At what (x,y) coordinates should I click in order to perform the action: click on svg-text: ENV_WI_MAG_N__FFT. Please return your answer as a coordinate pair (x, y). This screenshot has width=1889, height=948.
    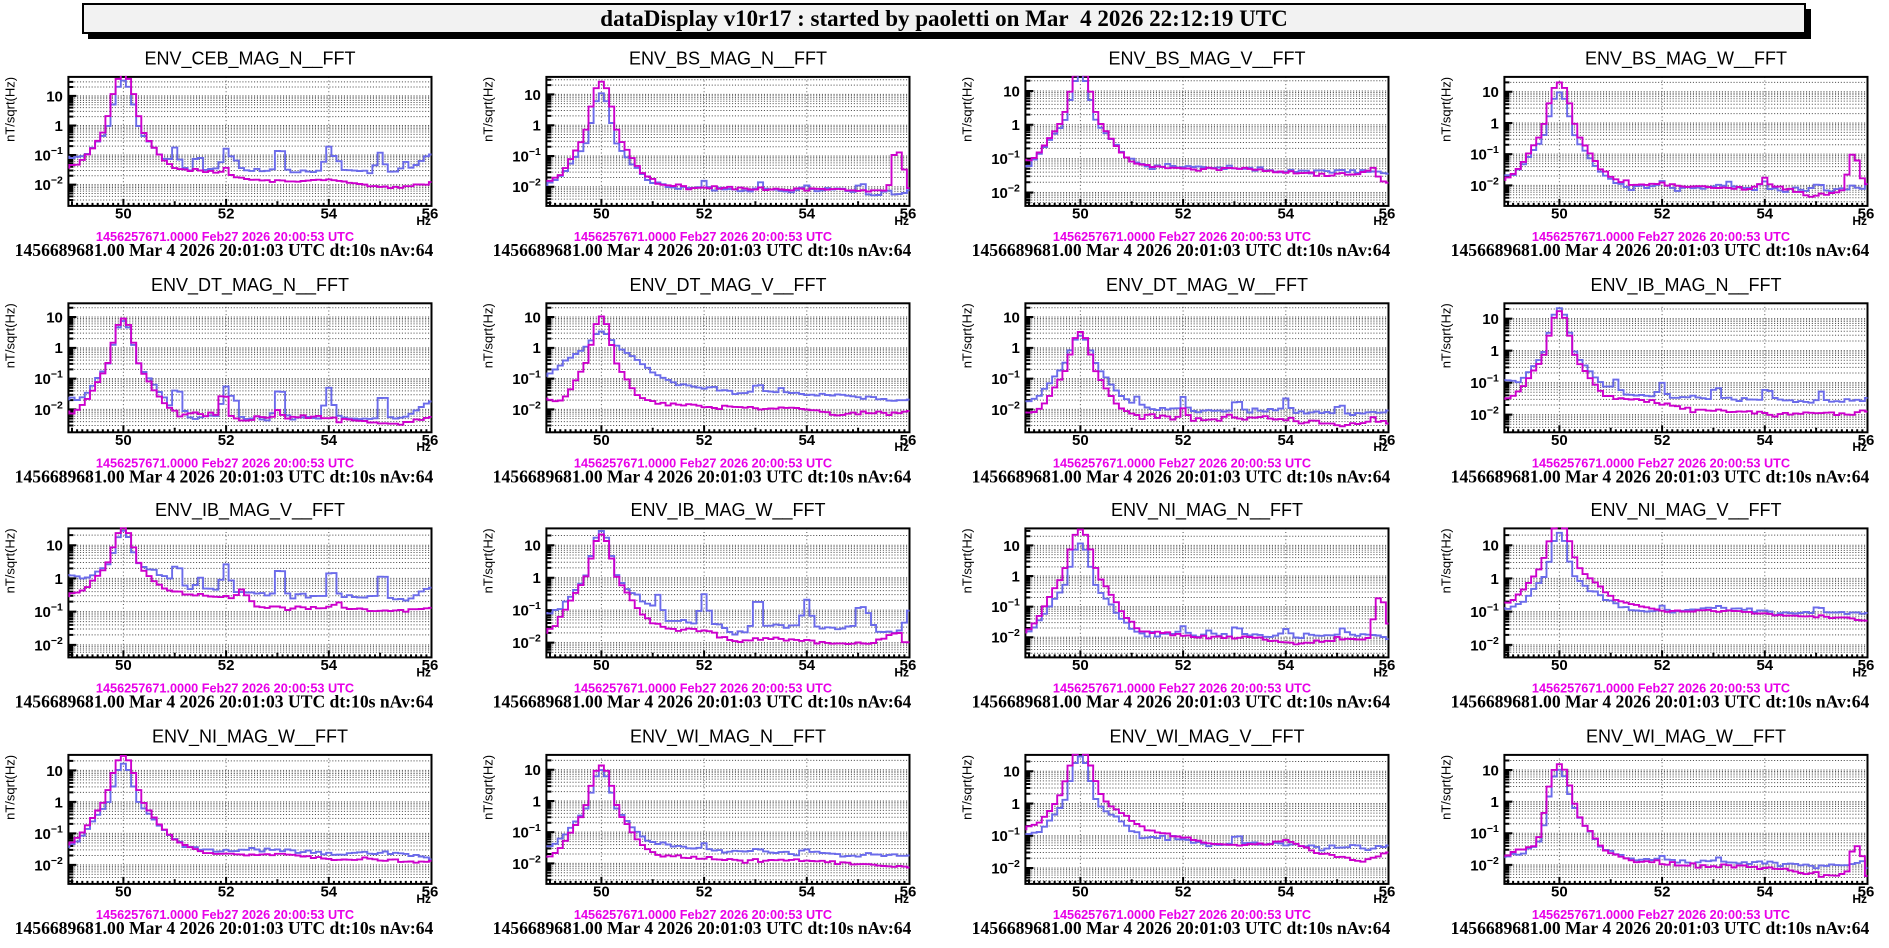
    Looking at the image, I should click on (728, 737).